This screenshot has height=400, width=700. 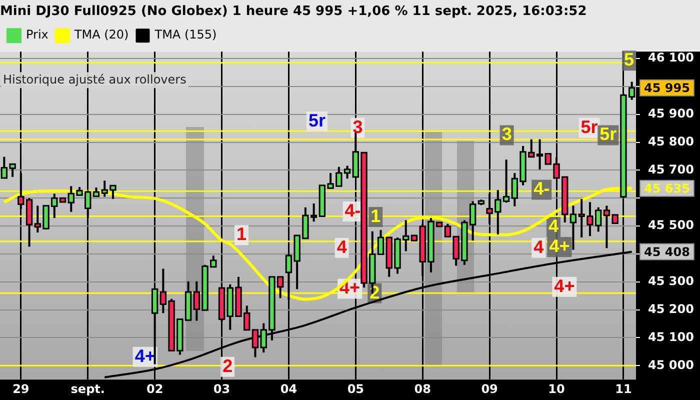 What do you see at coordinates (671, 281) in the screenshot?
I see `y-tick-label: 45 300` at bounding box center [671, 281].